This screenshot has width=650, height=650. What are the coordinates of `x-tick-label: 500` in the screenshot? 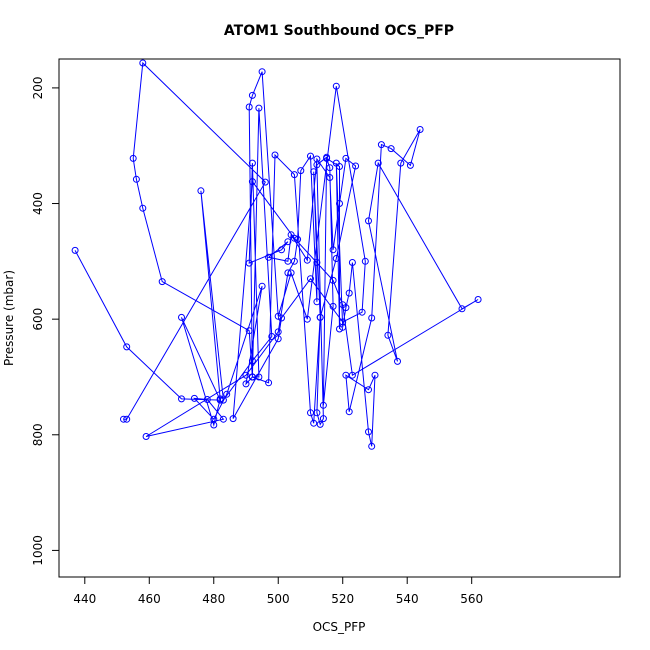 It's located at (278, 599).